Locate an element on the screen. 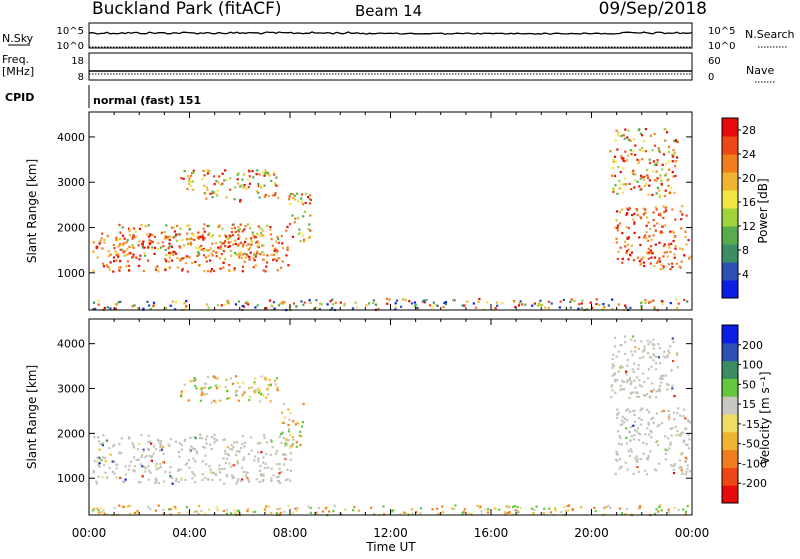  nsky-bottom-tick: 10^0 is located at coordinates (70, 46).